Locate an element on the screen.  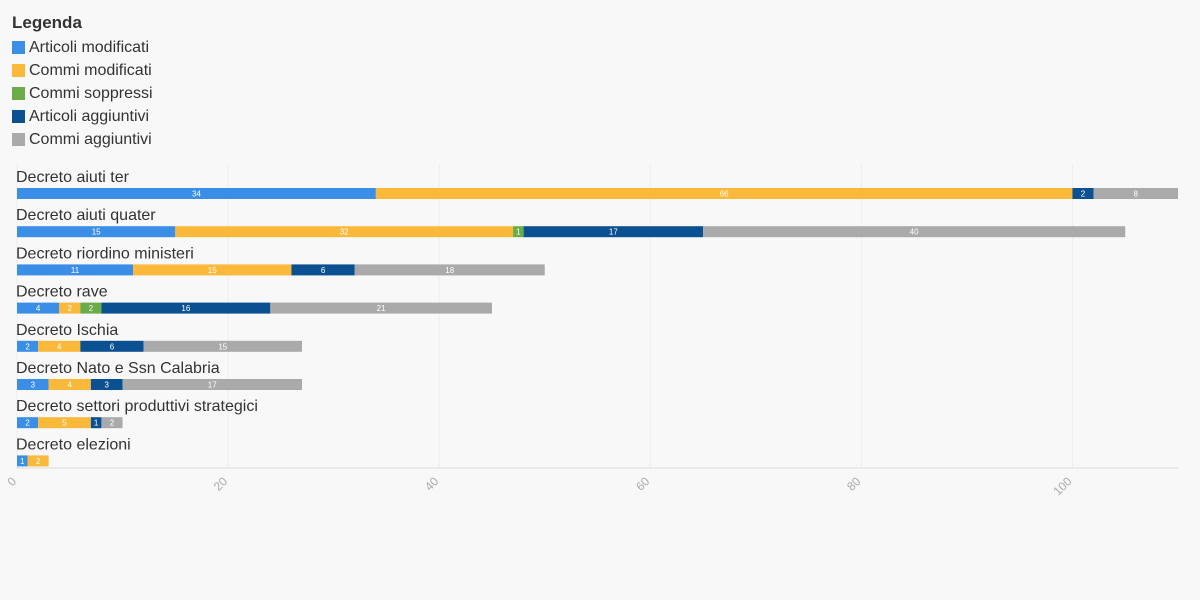
data-label: 32 is located at coordinates (344, 232).